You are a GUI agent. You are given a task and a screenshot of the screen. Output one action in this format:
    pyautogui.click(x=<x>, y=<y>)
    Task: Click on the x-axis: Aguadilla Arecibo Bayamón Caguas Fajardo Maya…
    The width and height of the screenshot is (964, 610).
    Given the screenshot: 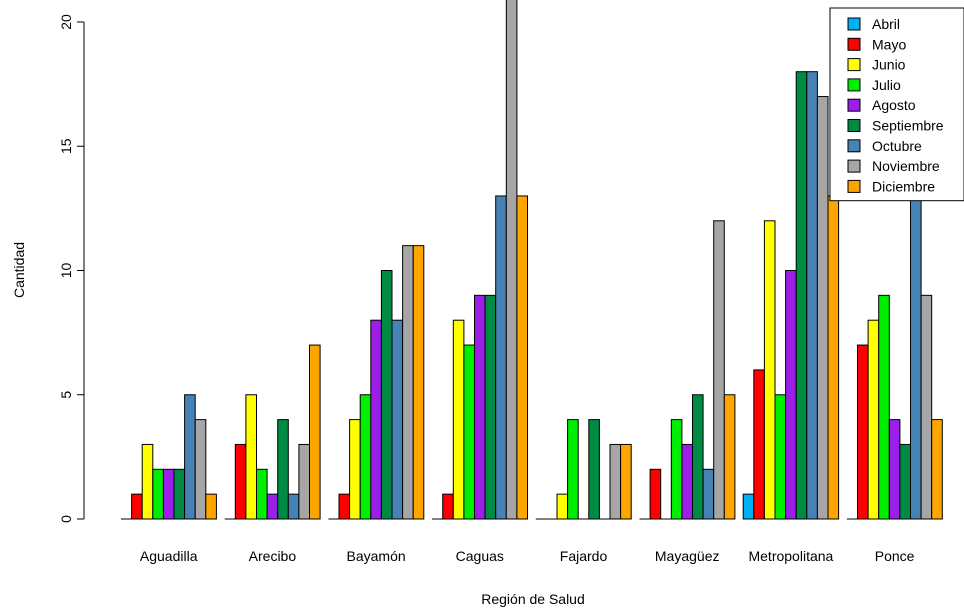 What is the action you would take?
    pyautogui.click(x=527, y=556)
    